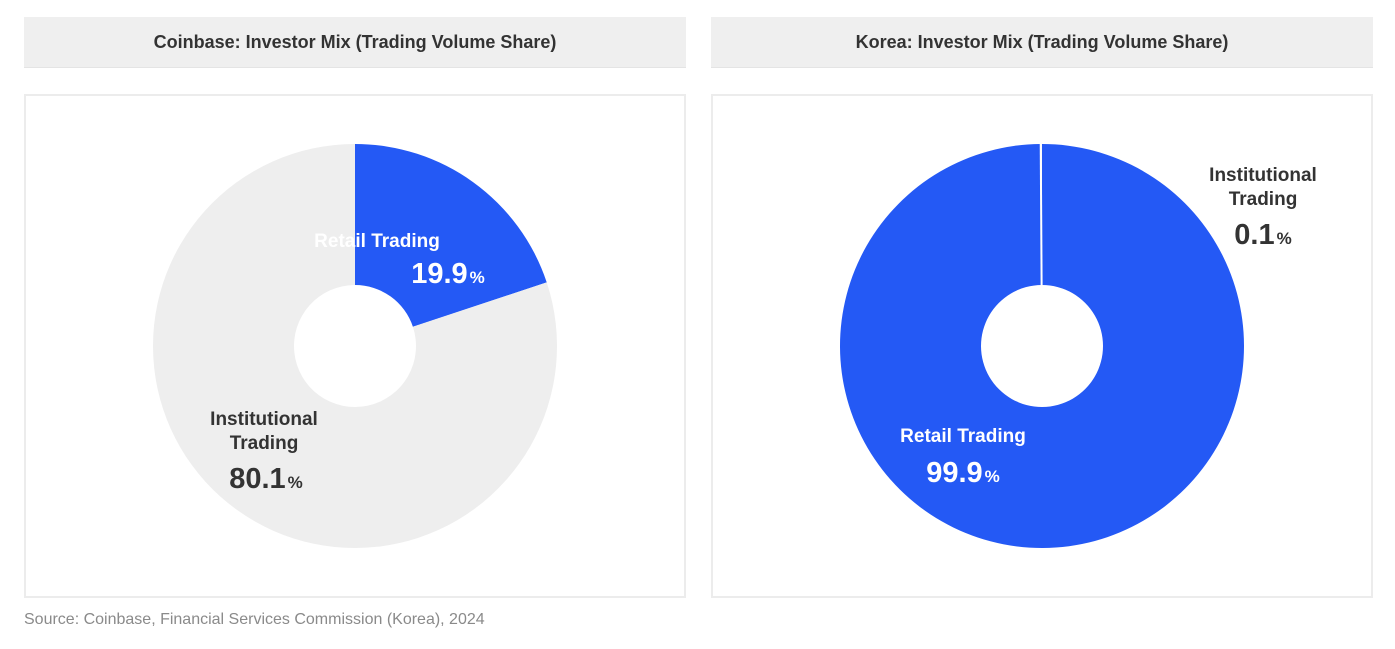 This screenshot has height=649, width=1395. What do you see at coordinates (266, 479) in the screenshot?
I see `slice-value-label: 80.1%` at bounding box center [266, 479].